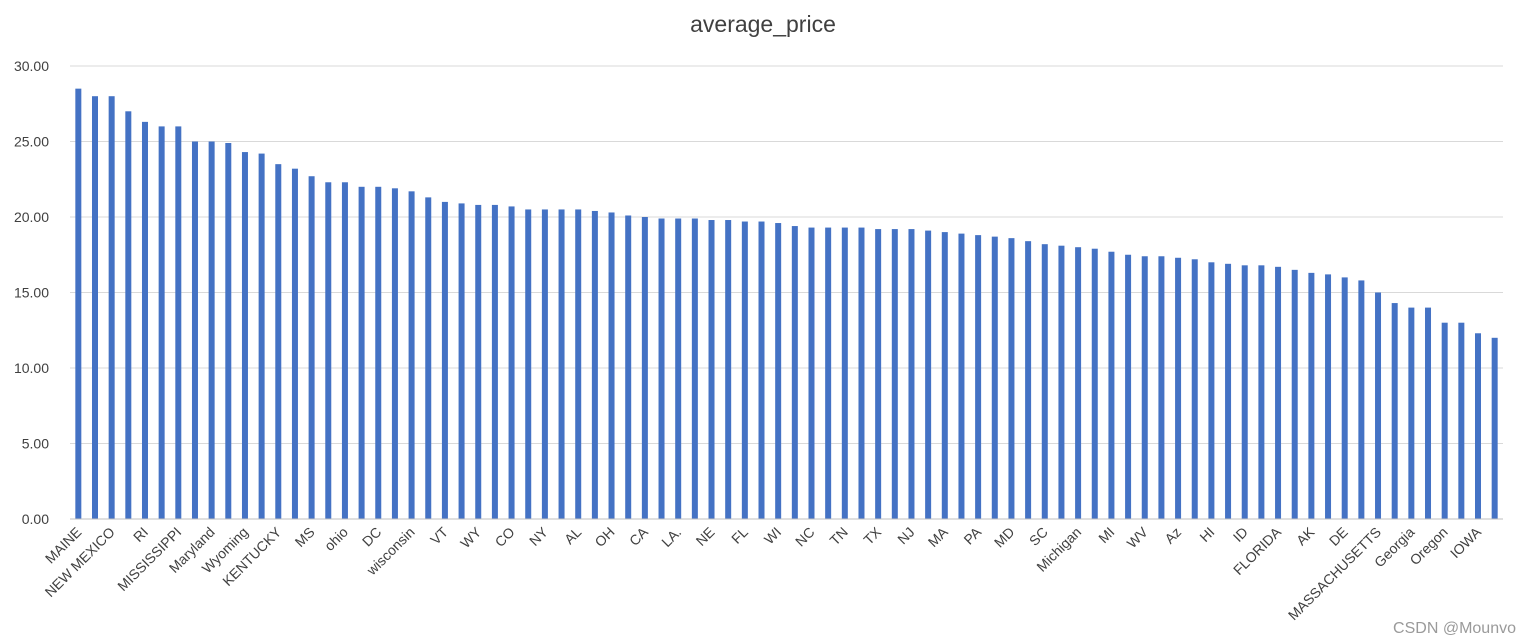 The width and height of the screenshot is (1528, 644). I want to click on x-tick-label: MS, so click(305, 537).